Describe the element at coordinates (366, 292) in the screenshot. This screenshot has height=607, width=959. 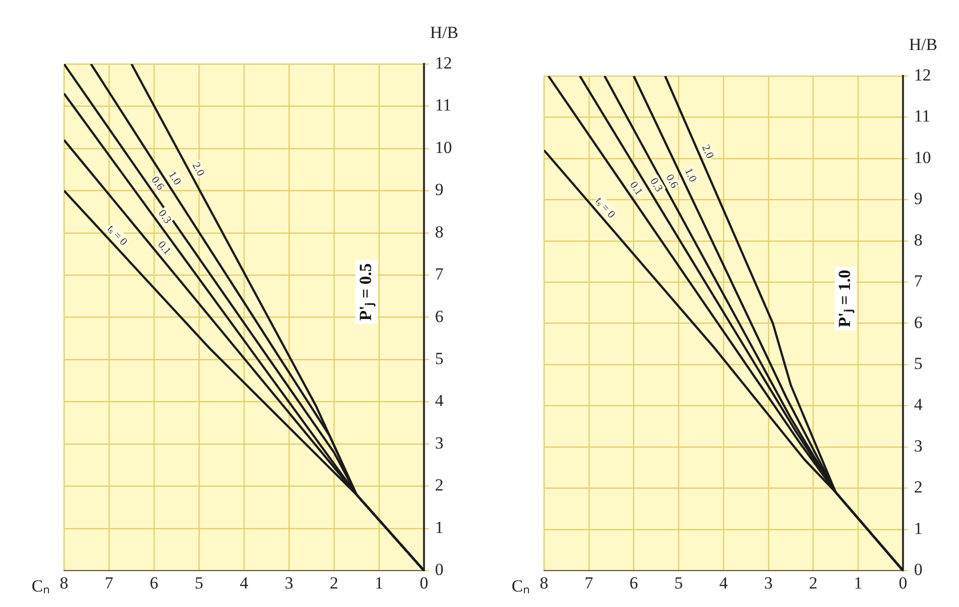
I see `annotation: P'ⱼ = 0.5` at that location.